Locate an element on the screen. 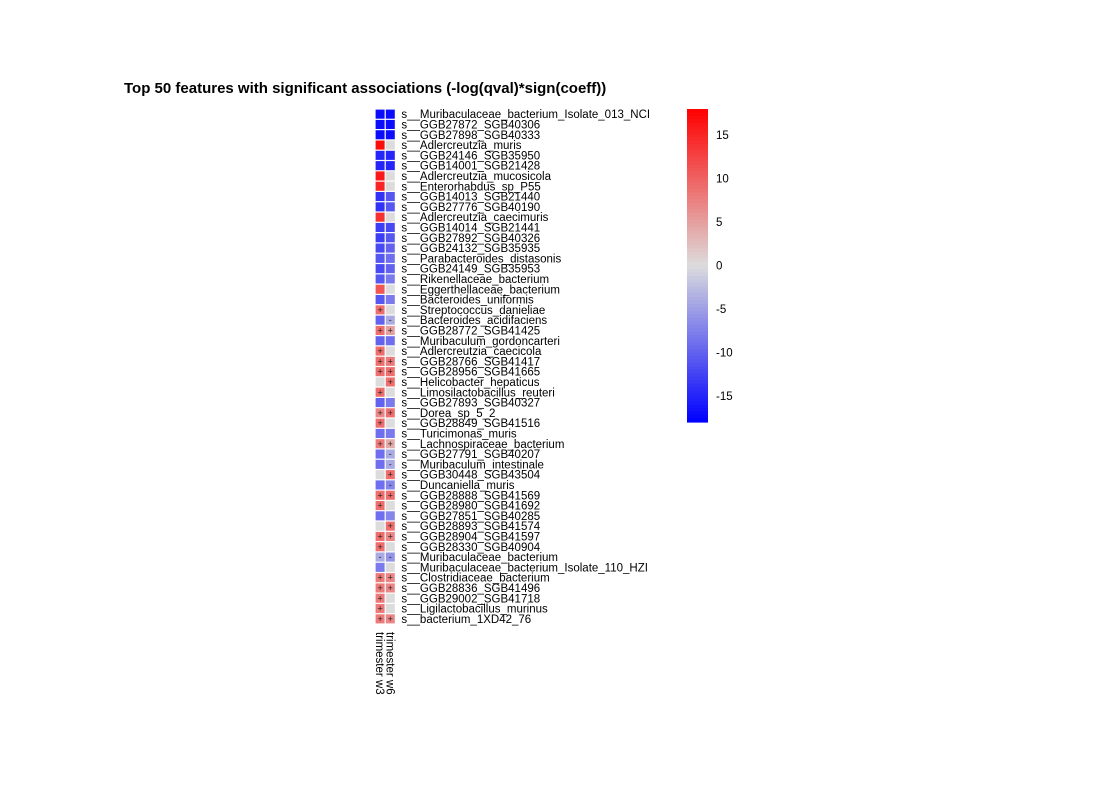  row-label: s__Muribaculaceae_bacterium is located at coordinates (479, 558).